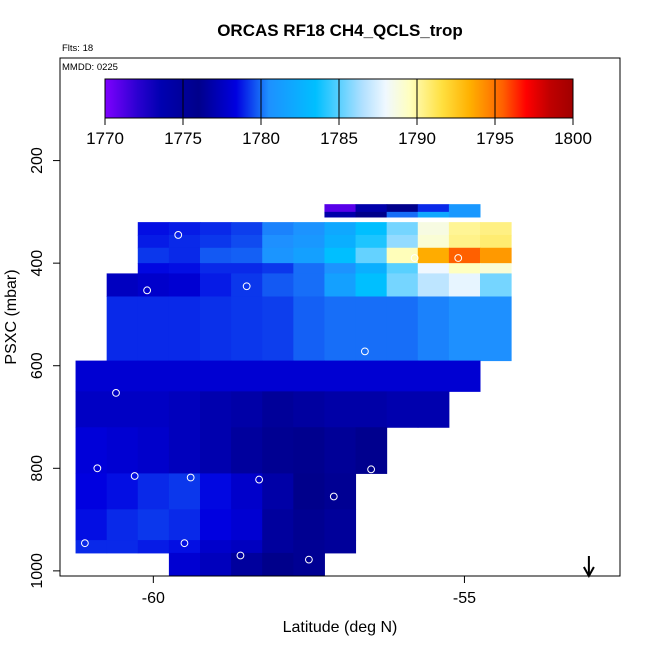 This screenshot has height=650, width=650. What do you see at coordinates (309, 591) in the screenshot?
I see `x-axis: -60 -55` at bounding box center [309, 591].